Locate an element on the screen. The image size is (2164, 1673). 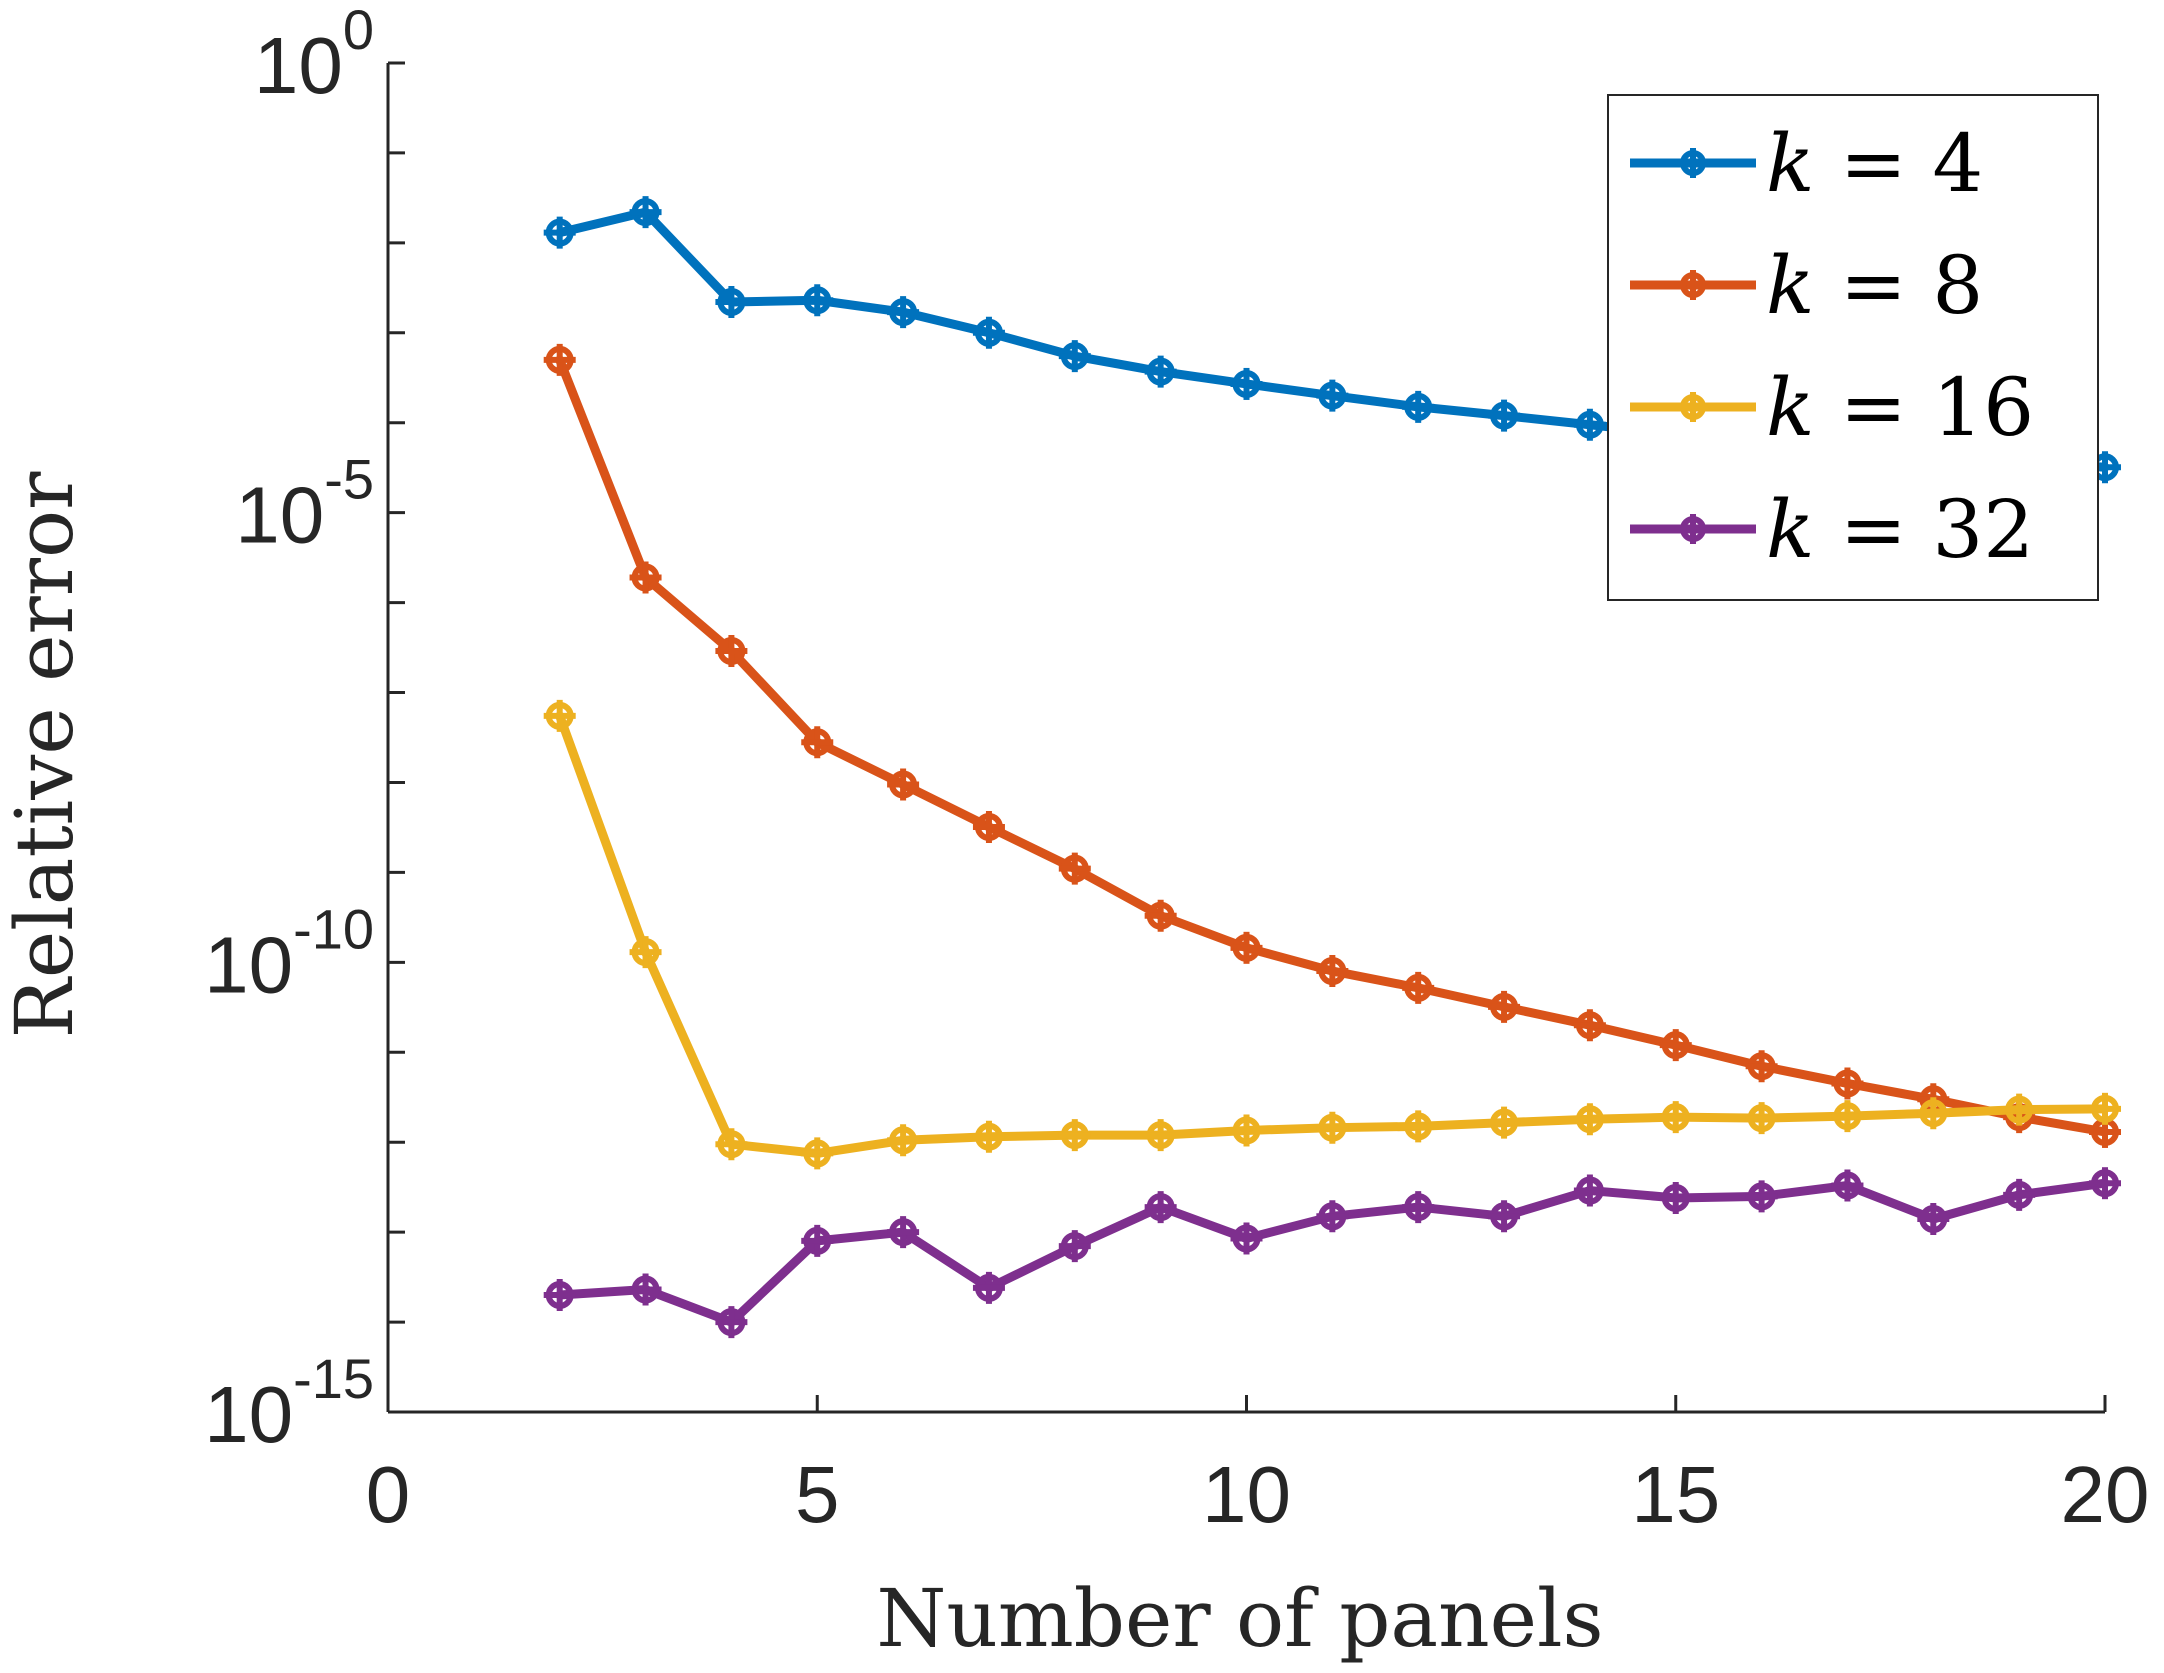
legend-label: k = 4 is located at coordinates (1874, 163).